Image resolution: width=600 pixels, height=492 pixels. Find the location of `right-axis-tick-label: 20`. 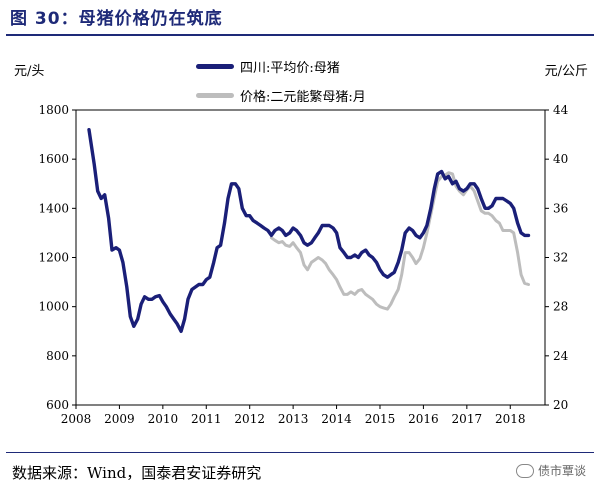

right-axis-tick-label: 20 is located at coordinates (560, 405).